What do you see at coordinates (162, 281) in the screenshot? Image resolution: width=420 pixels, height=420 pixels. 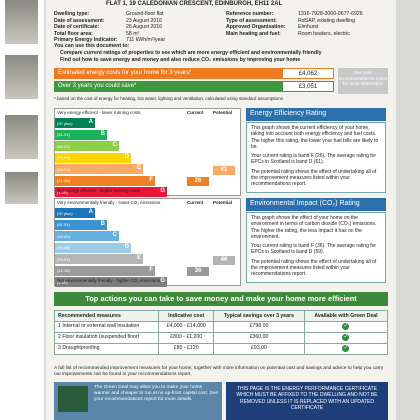 I see `band-letter: G` at bounding box center [162, 281].